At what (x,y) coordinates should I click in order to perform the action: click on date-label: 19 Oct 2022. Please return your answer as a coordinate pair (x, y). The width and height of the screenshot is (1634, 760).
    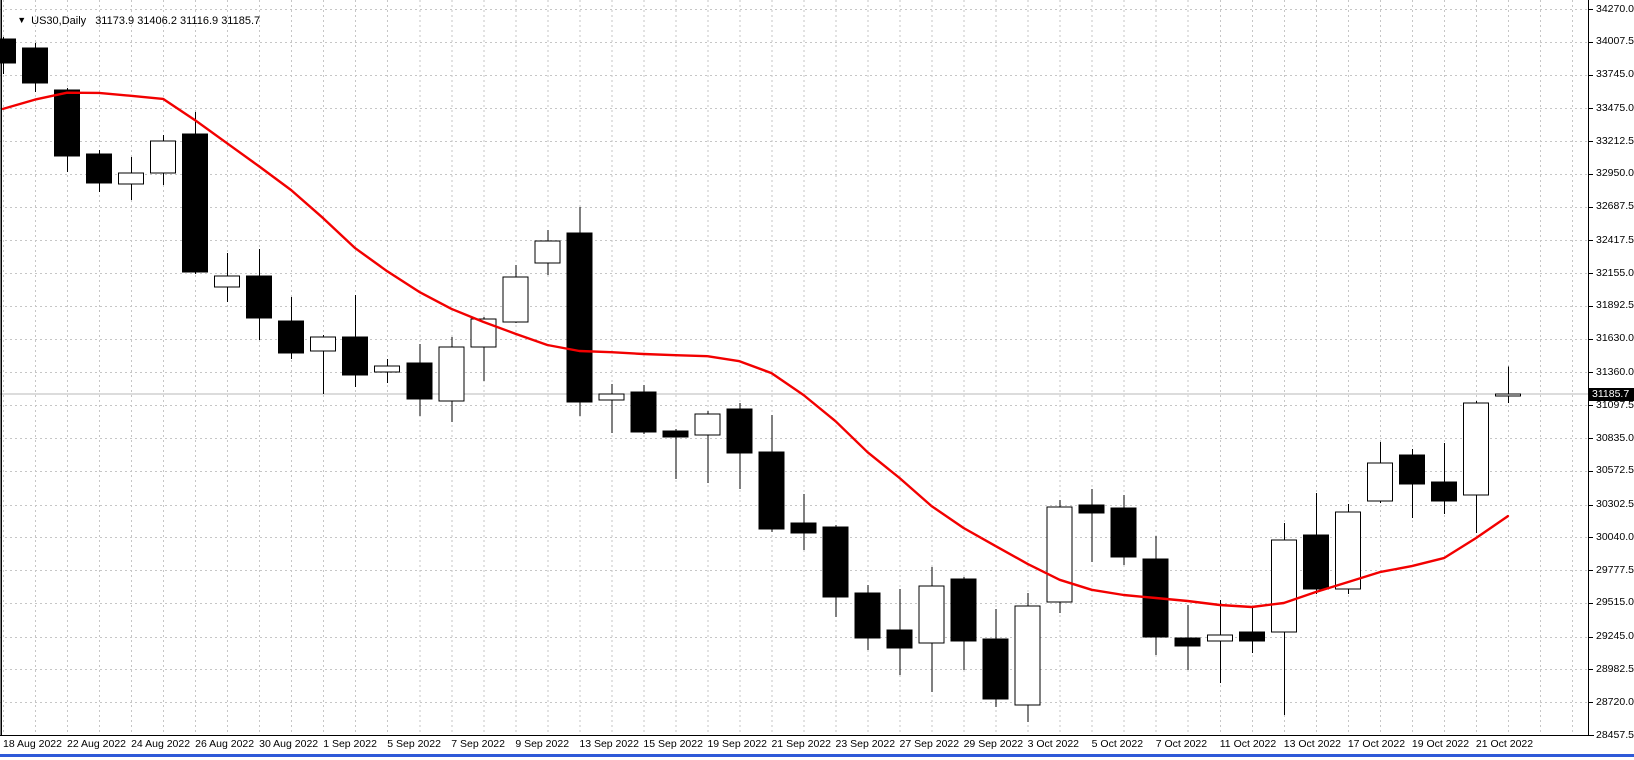
    Looking at the image, I should click on (1440, 744).